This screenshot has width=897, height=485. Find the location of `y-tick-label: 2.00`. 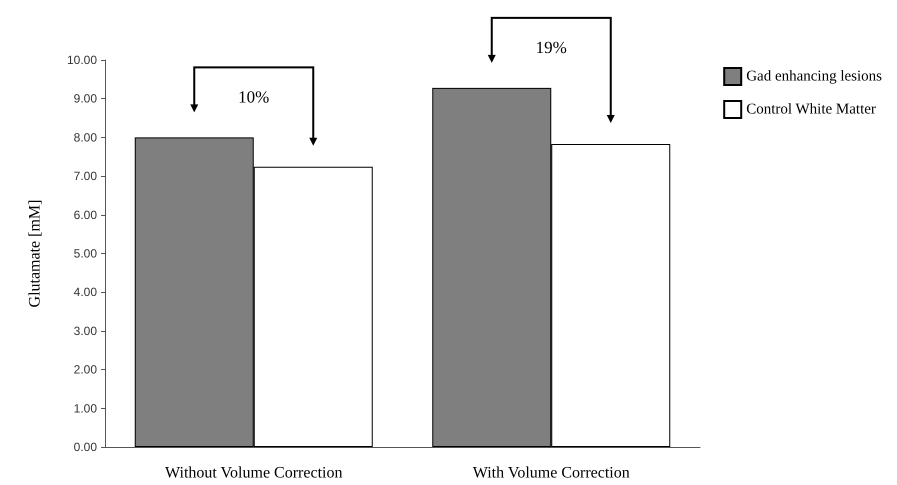

y-tick-label: 2.00 is located at coordinates (86, 369).